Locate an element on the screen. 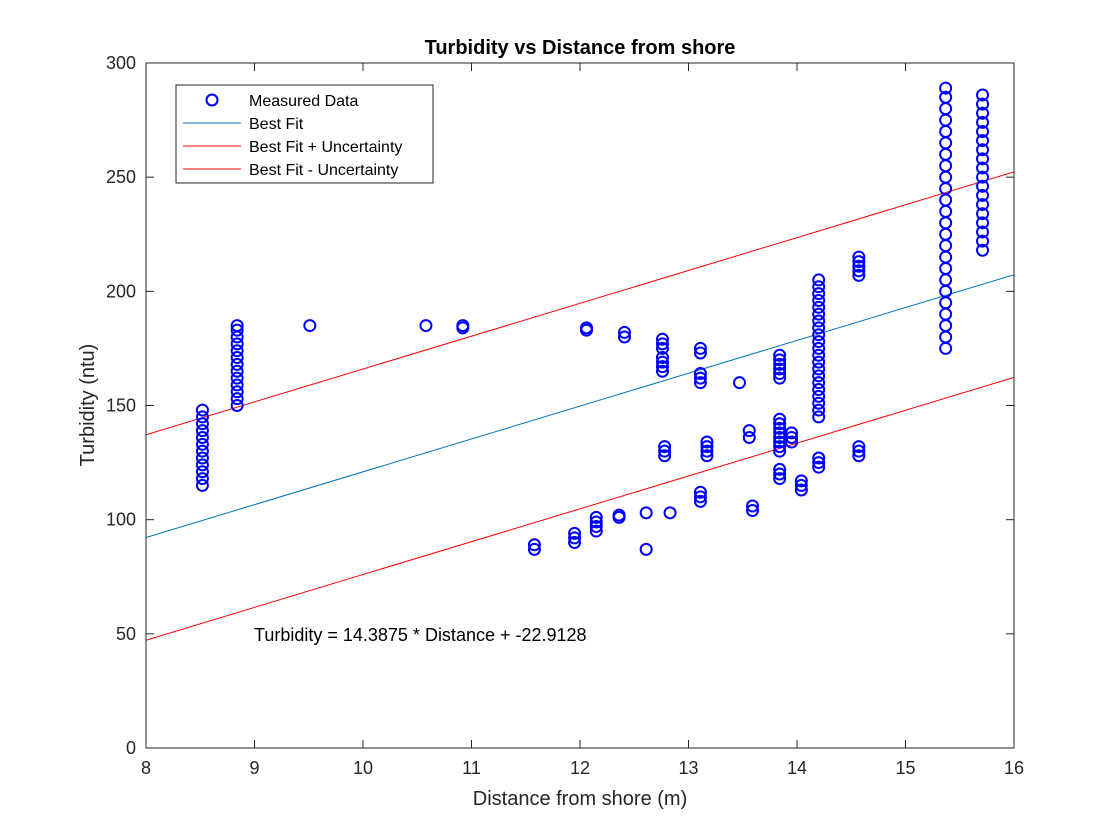 Image resolution: width=1120 pixels, height=840 pixels. y-tick-label: 200 is located at coordinates (121, 291).